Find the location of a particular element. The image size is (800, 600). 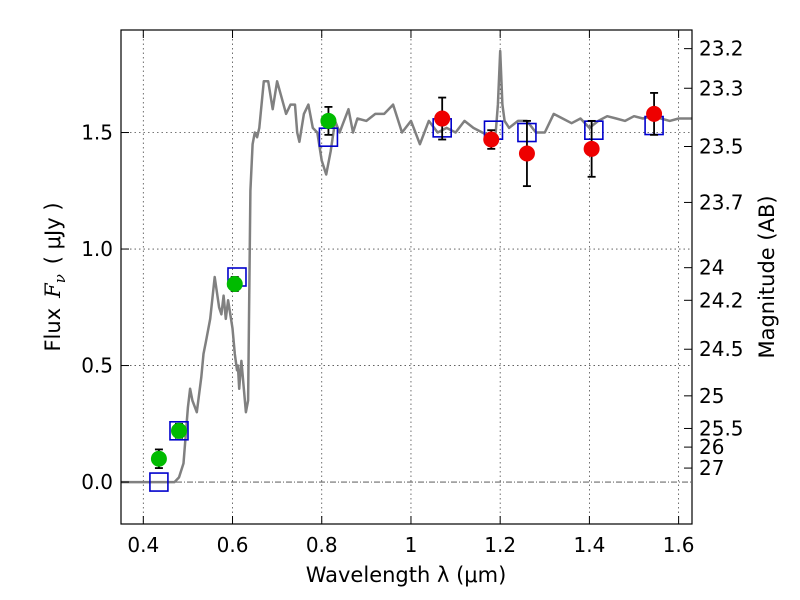

mag-tick-label-7: 25 is located at coordinates (711, 396).